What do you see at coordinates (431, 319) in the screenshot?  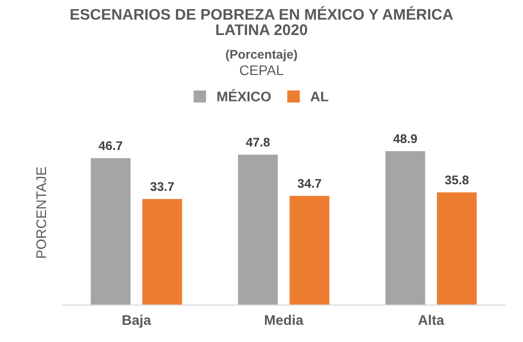 I see `x-tick-label: Alta` at bounding box center [431, 319].